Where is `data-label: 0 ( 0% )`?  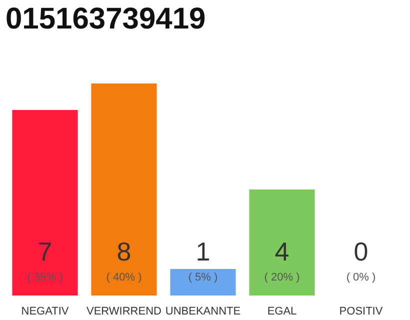 data-label: 0 ( 0% ) is located at coordinates (361, 260).